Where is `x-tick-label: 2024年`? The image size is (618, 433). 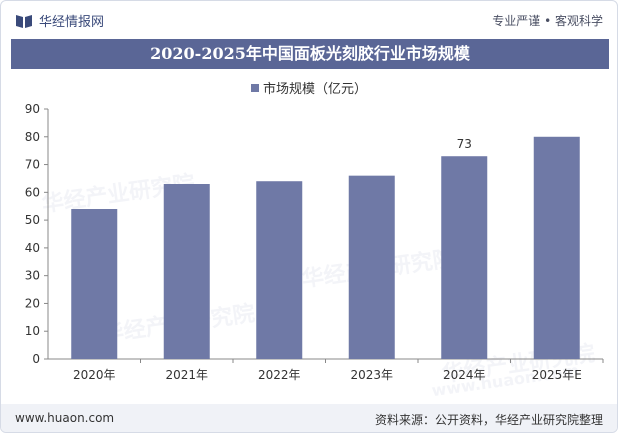 x-tick-label: 2024年 is located at coordinates (464, 375).